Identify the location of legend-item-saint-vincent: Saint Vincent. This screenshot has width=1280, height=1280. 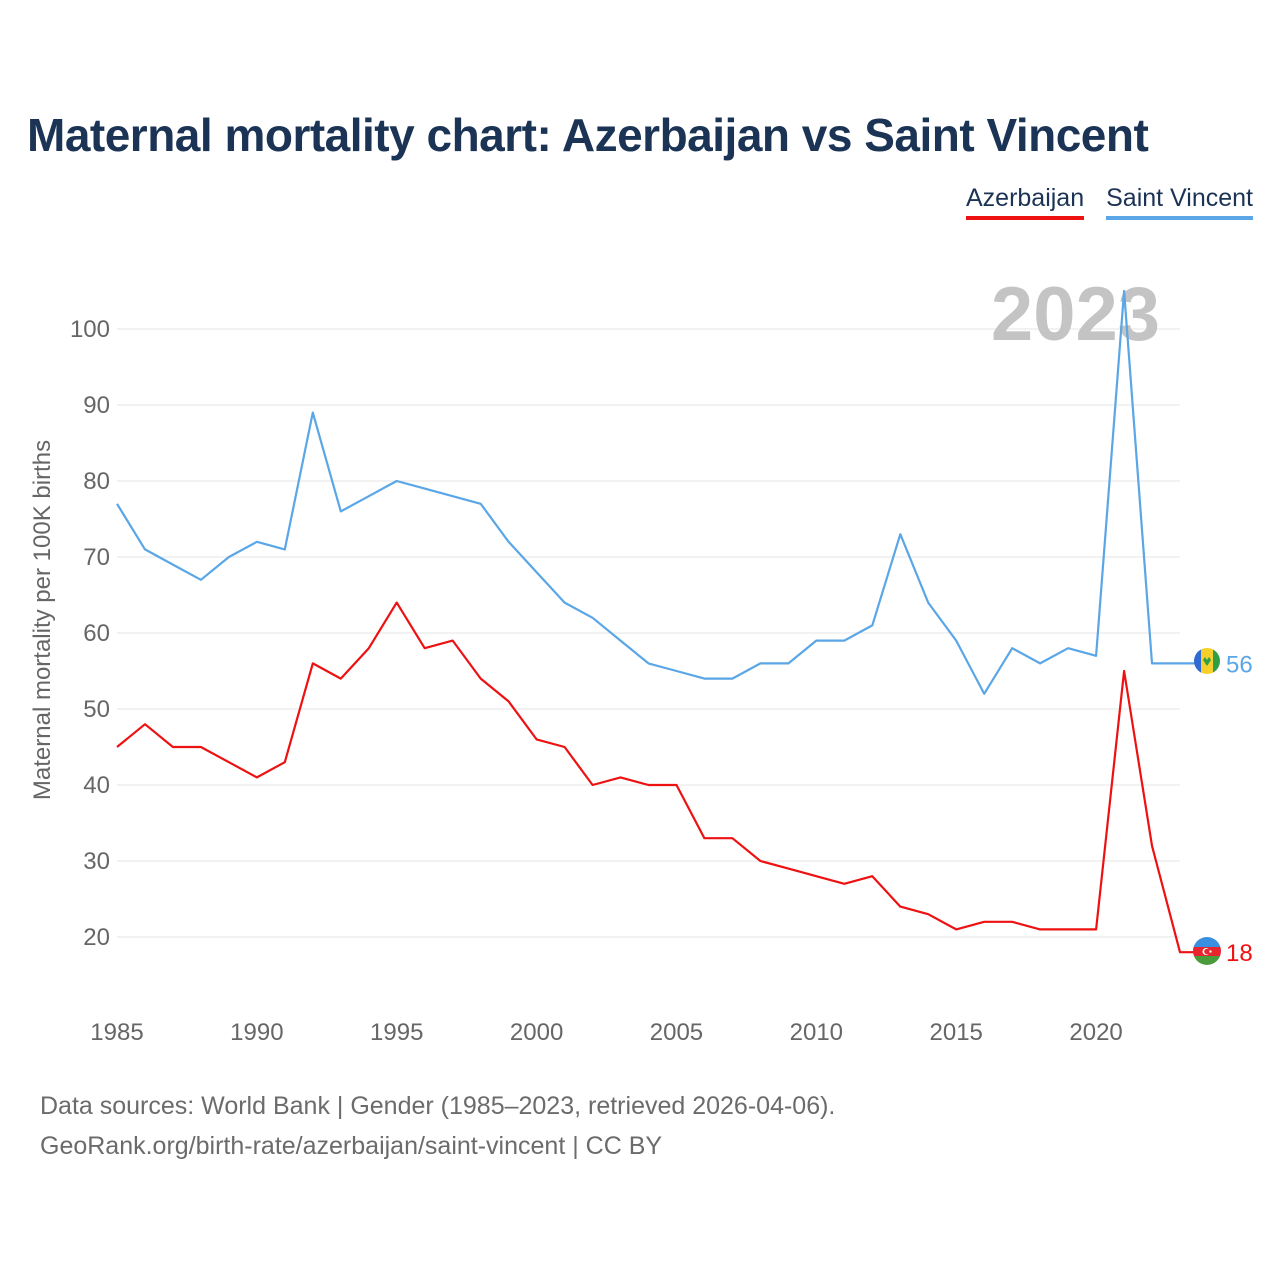
(1179, 202).